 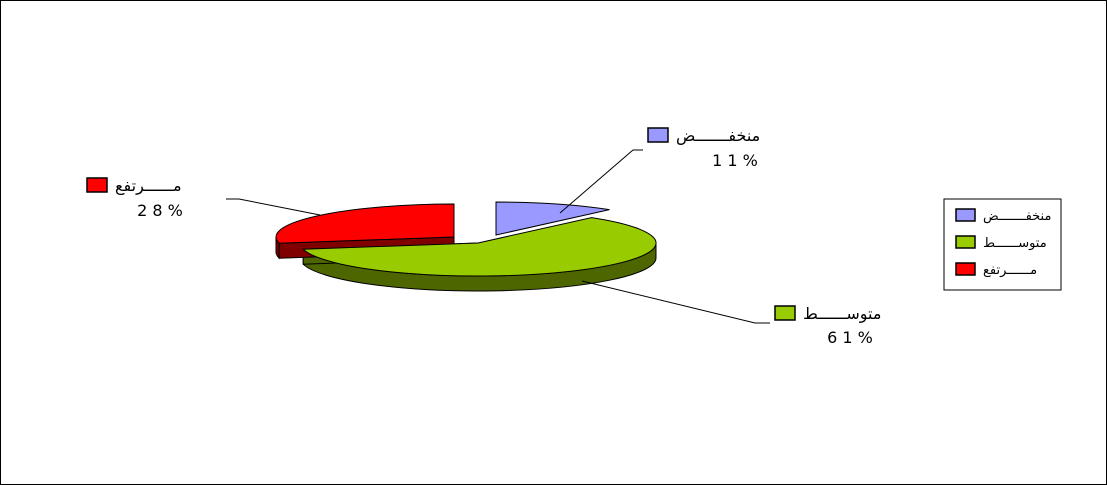 I want to click on data-label-category: متوســــــط, so click(x=842, y=314).